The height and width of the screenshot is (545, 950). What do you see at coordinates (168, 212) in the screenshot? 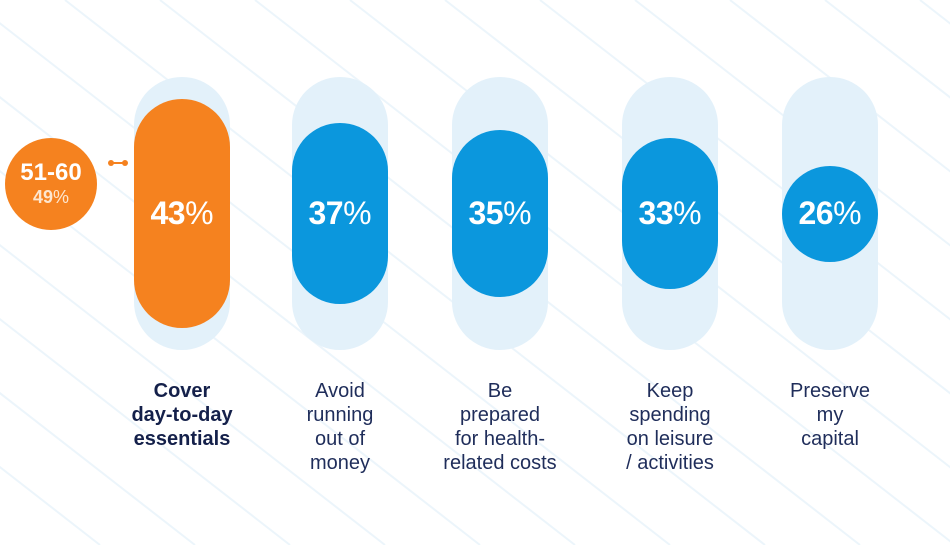
I see `data-label: 43` at bounding box center [168, 212].